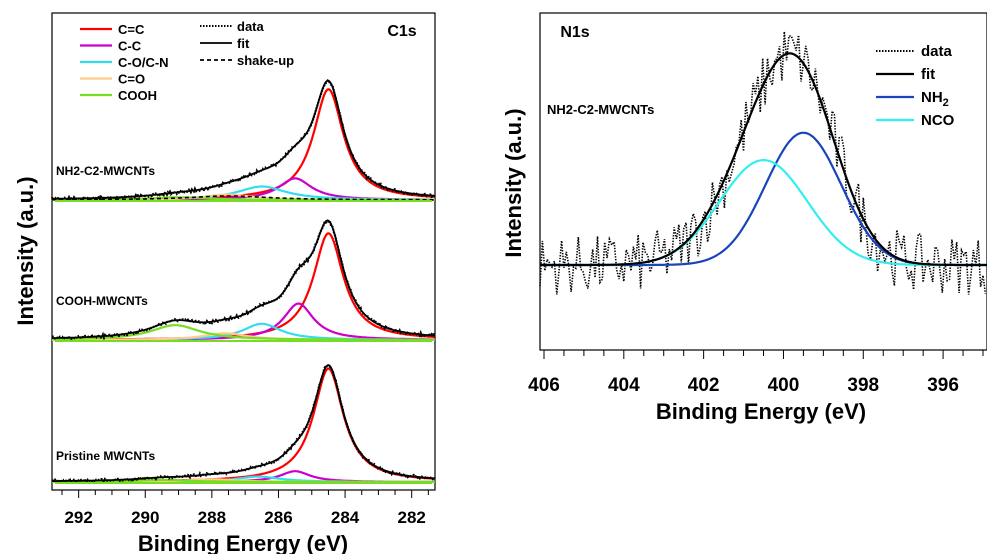  Describe the element at coordinates (243, 198) in the screenshot. I see `c1s-component-shake-up` at that location.